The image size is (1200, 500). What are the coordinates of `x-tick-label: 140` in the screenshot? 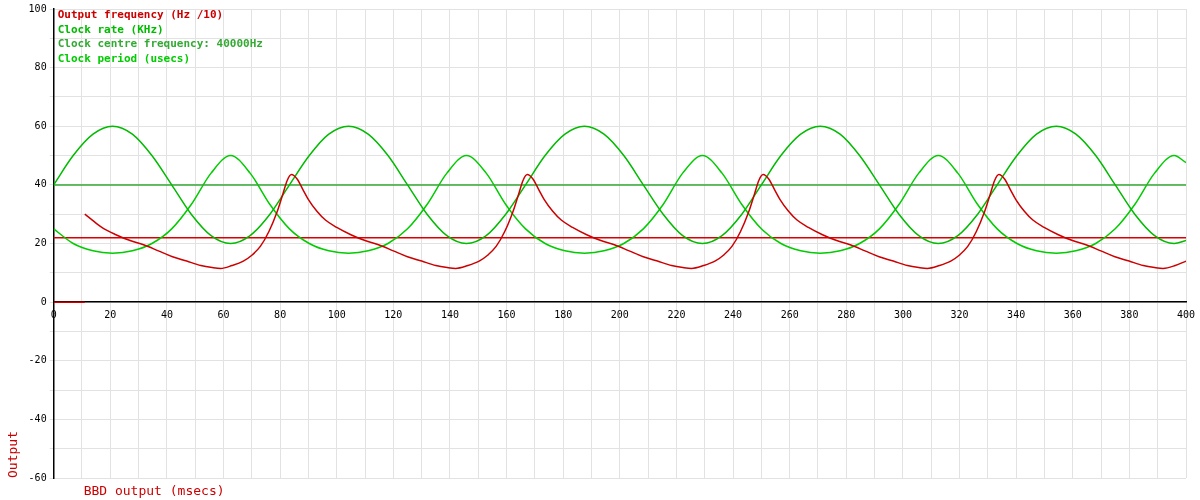 It's located at (450, 314).